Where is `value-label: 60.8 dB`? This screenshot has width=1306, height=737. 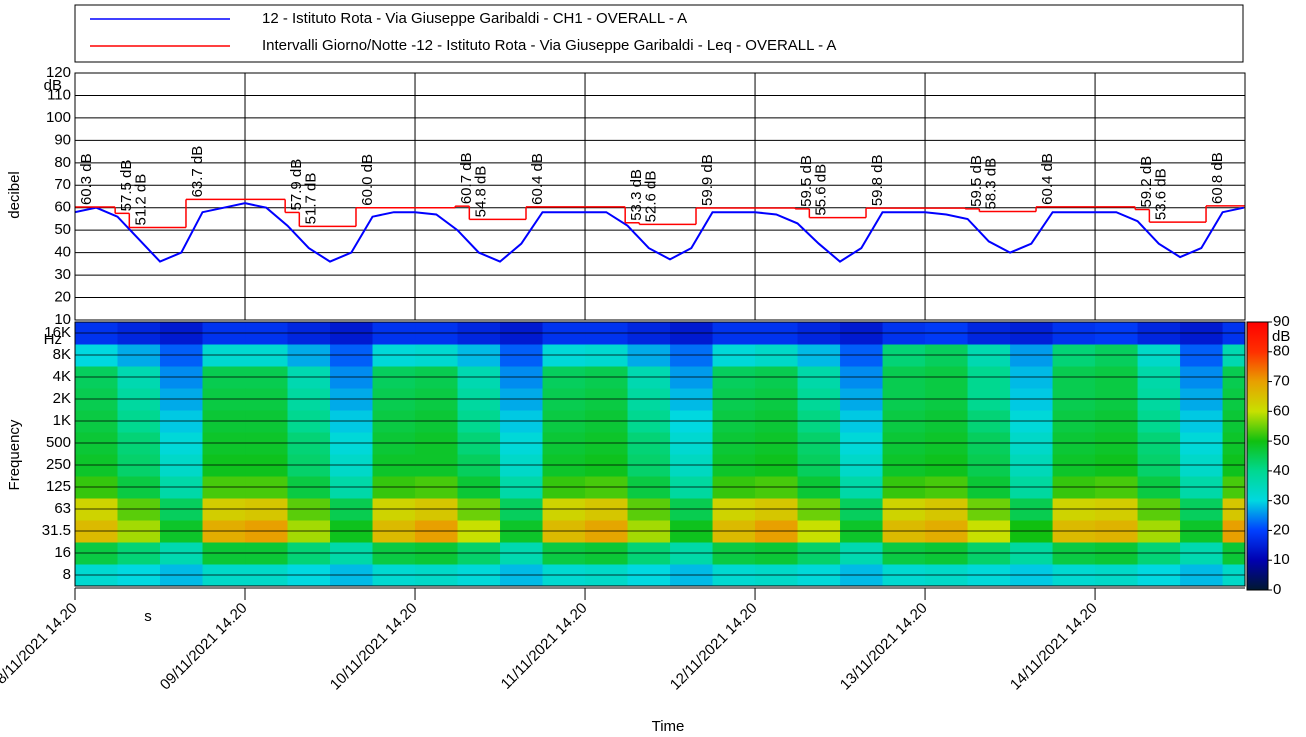
value-label: 60.8 dB is located at coordinates (1217, 178).